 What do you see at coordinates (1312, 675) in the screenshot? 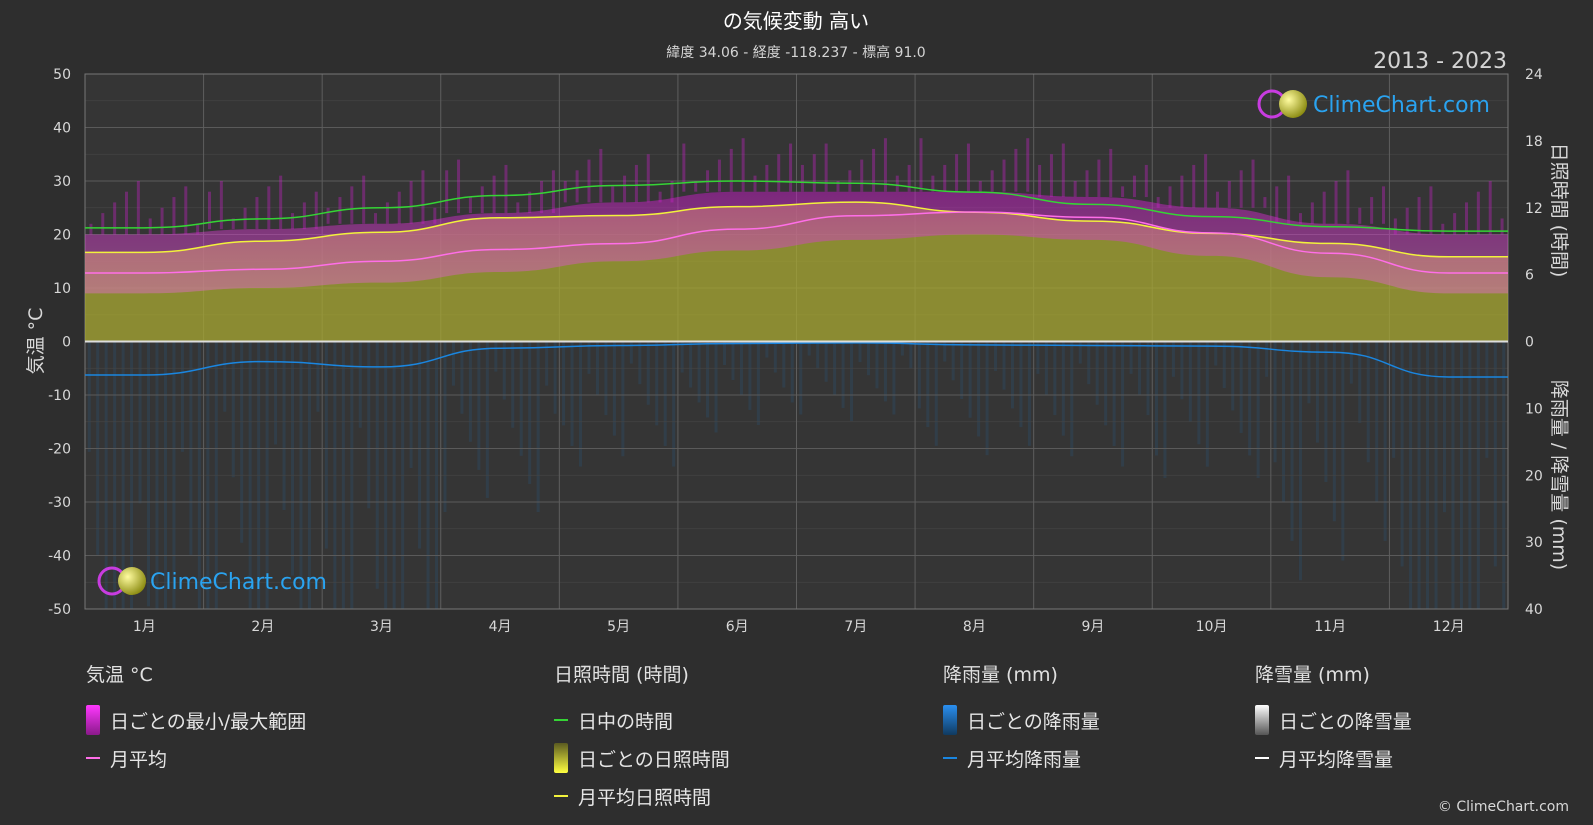
I see `legend-title: 降雪量 (mm)` at bounding box center [1312, 675].